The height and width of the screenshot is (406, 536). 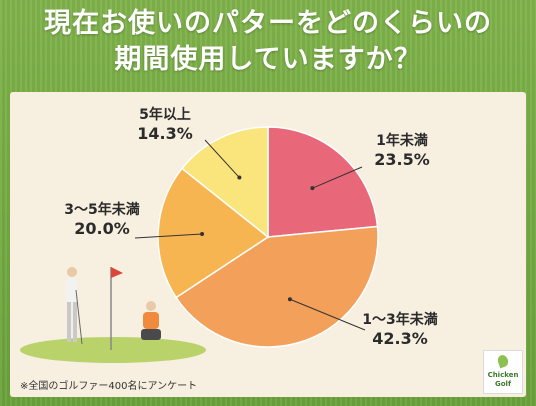 What do you see at coordinates (165, 133) in the screenshot?
I see `slice-label-value-over-5-years: 14.3%` at bounding box center [165, 133].